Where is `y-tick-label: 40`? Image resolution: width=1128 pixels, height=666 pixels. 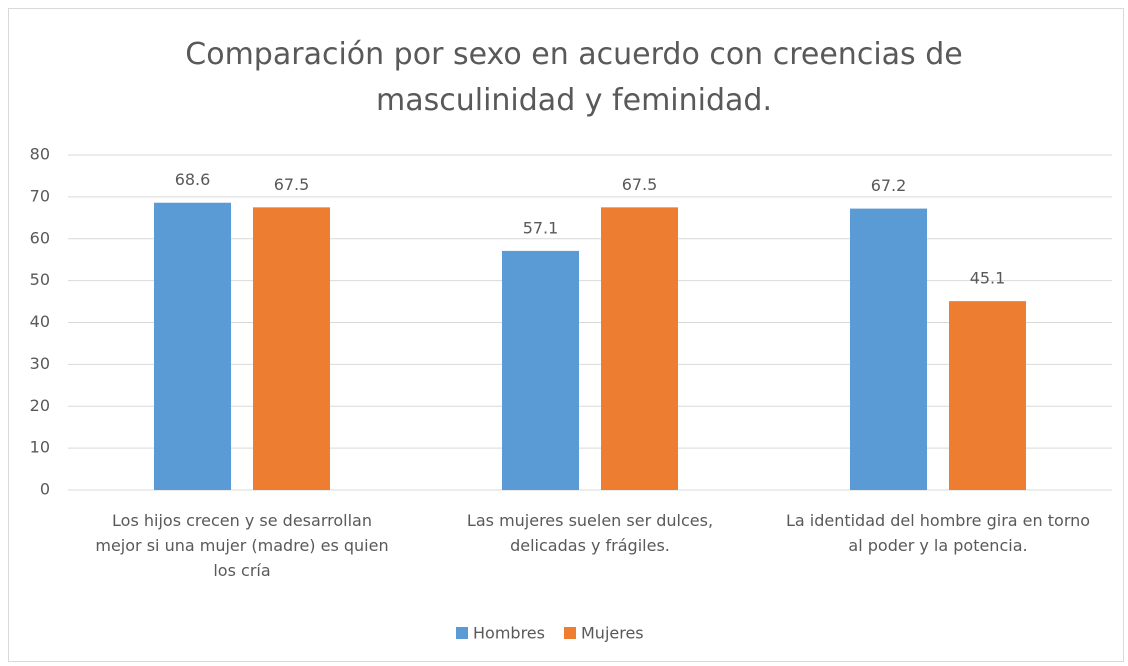 y-tick-label: 40 is located at coordinates (40, 321).